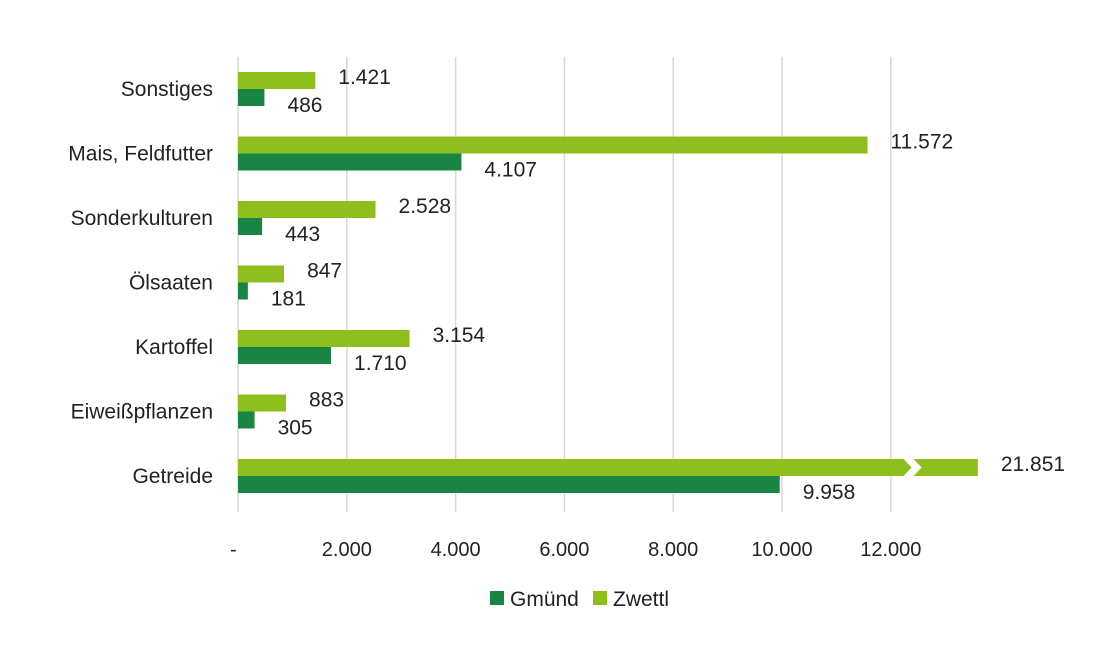 The image size is (1110, 649). I want to click on data-label-gmund-1: 4.107, so click(510, 170).